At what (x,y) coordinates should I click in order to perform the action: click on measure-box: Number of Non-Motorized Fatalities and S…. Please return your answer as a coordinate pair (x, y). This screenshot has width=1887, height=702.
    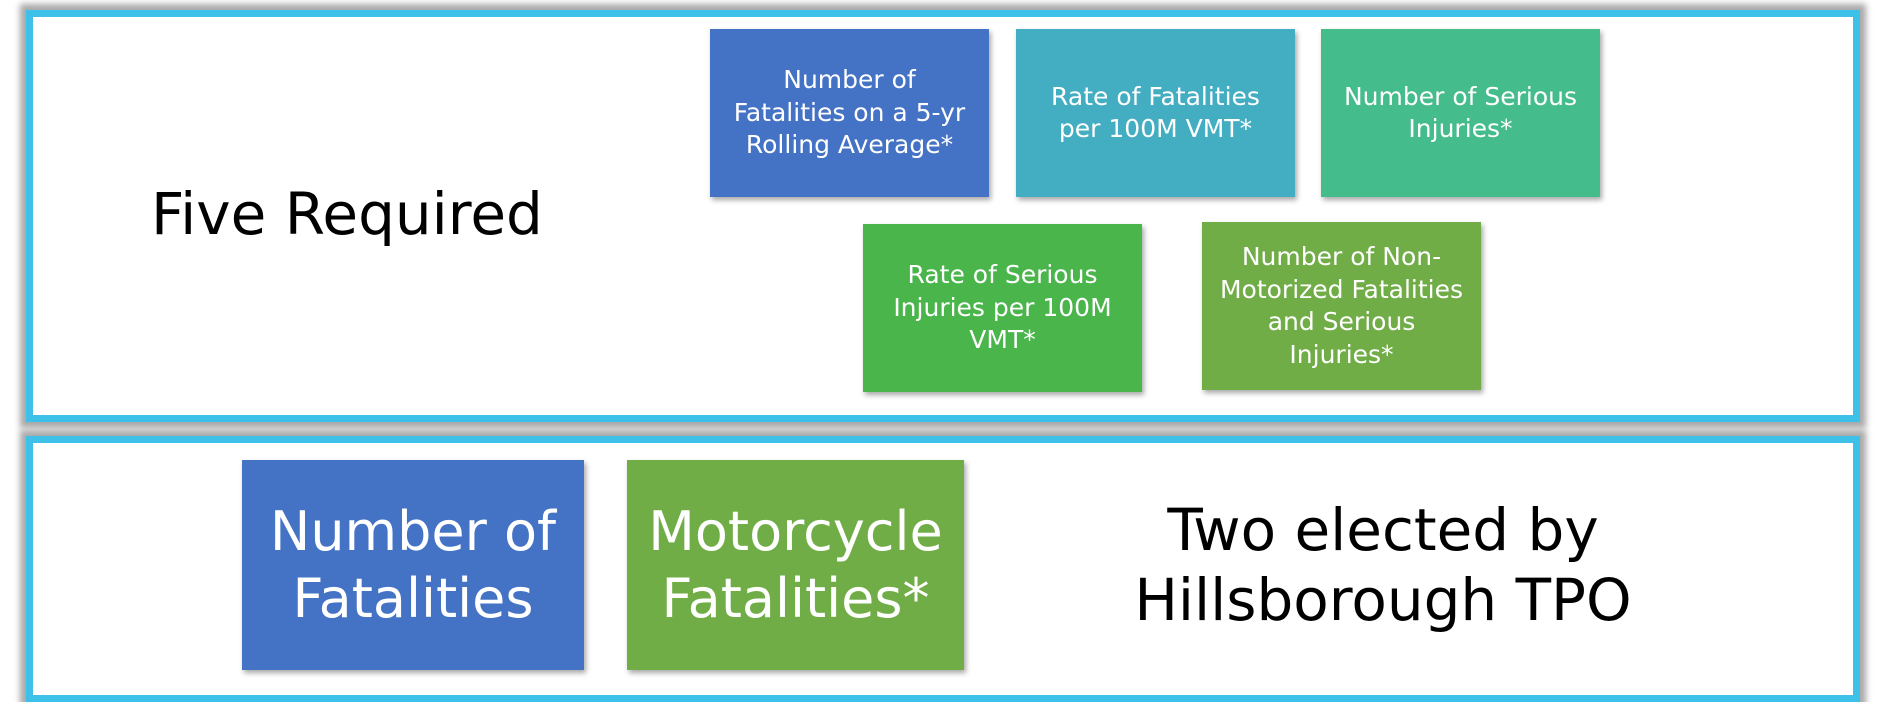
    Looking at the image, I should click on (1341, 306).